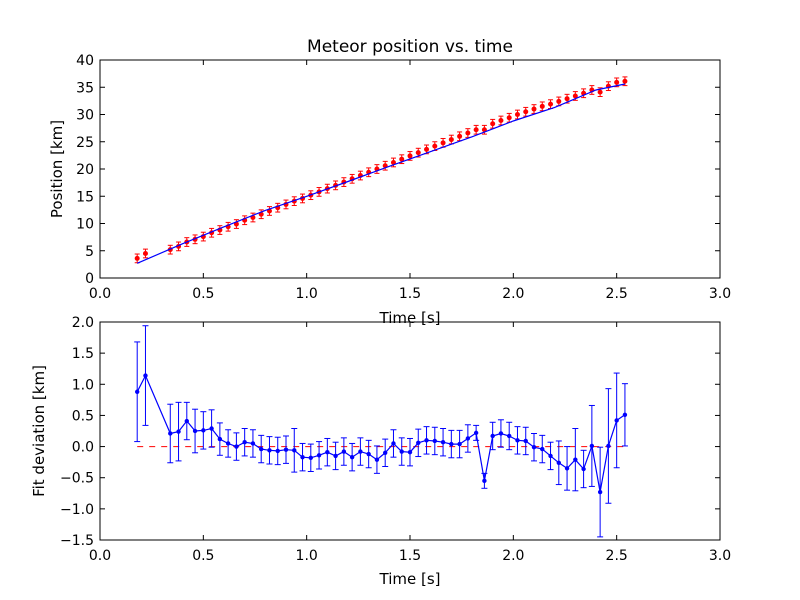  What do you see at coordinates (83, 385) in the screenshot?
I see `y-tick-label: 1.0` at bounding box center [83, 385].